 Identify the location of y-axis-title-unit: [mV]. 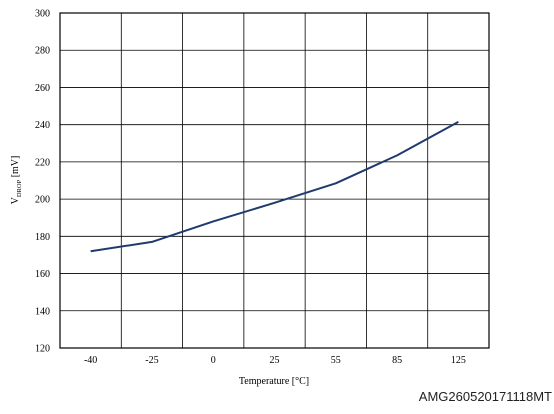
(15, 168).